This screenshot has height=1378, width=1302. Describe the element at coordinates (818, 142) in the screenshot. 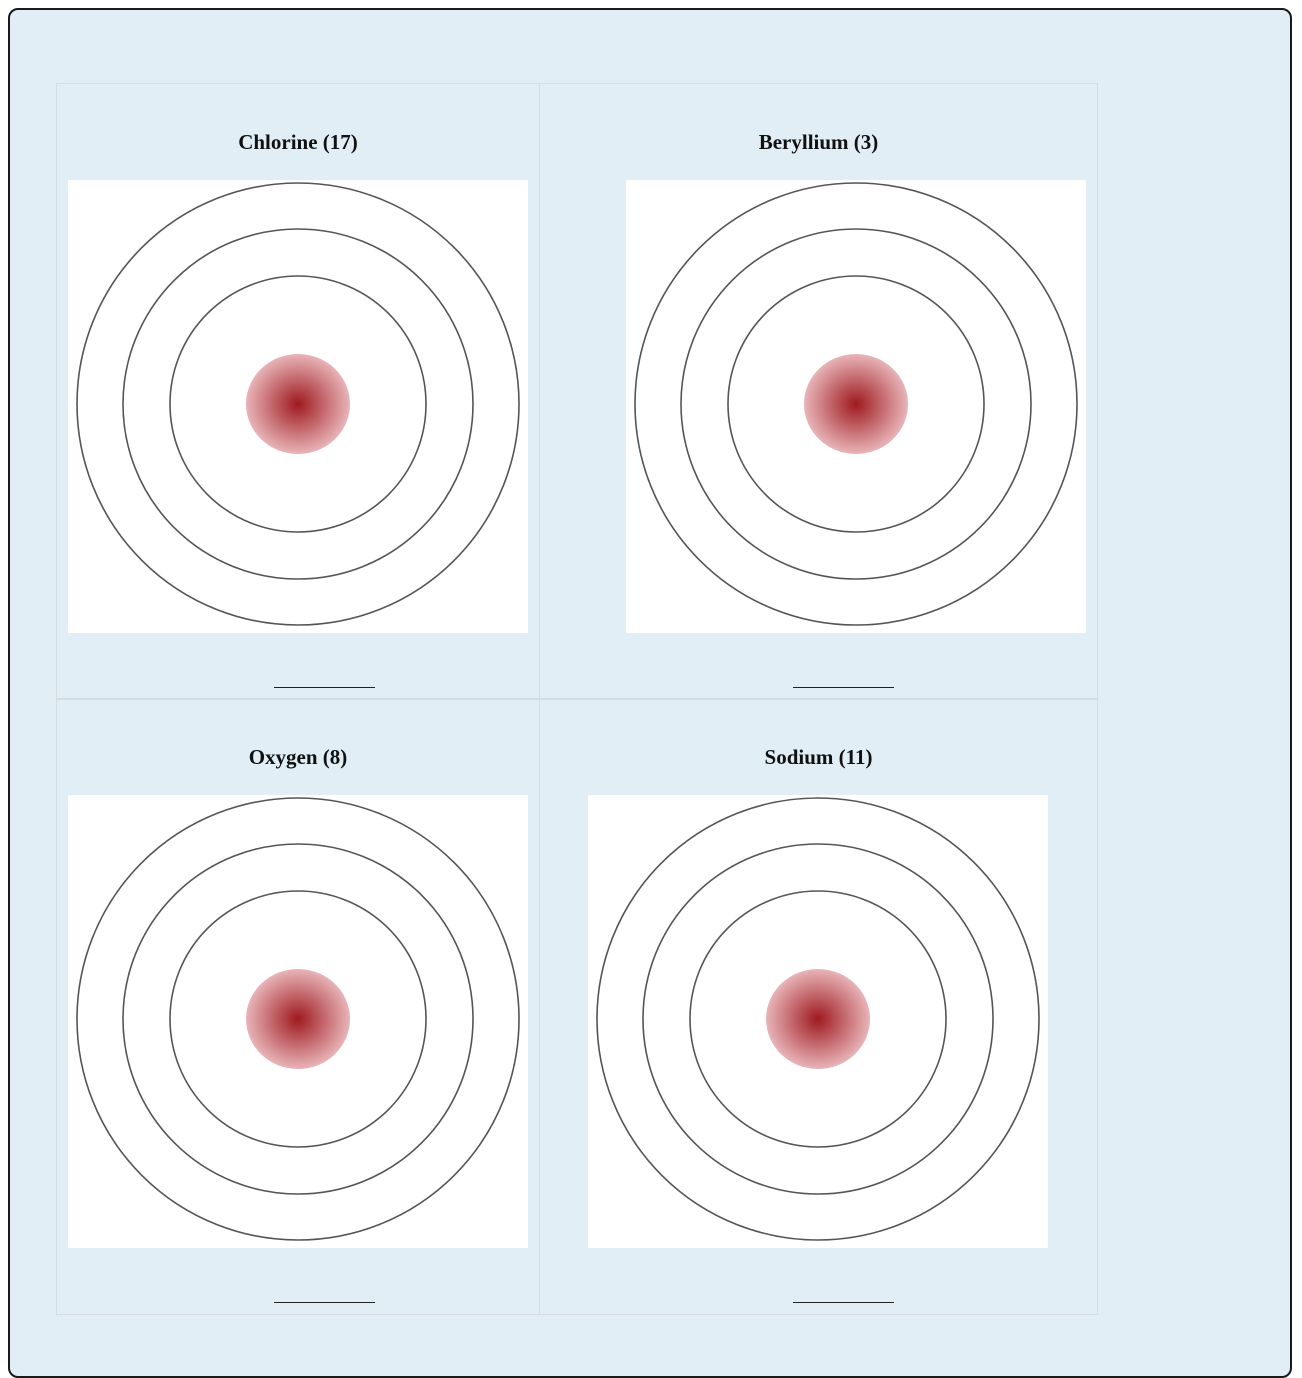

I see `atom-title: Beryllium (3)` at that location.